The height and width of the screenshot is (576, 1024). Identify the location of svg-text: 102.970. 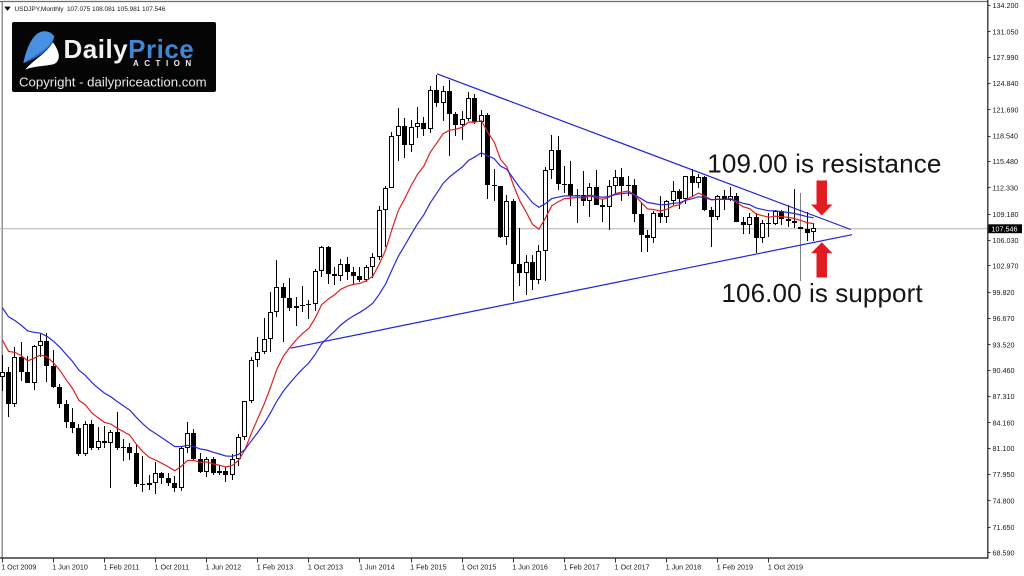
(1006, 266).